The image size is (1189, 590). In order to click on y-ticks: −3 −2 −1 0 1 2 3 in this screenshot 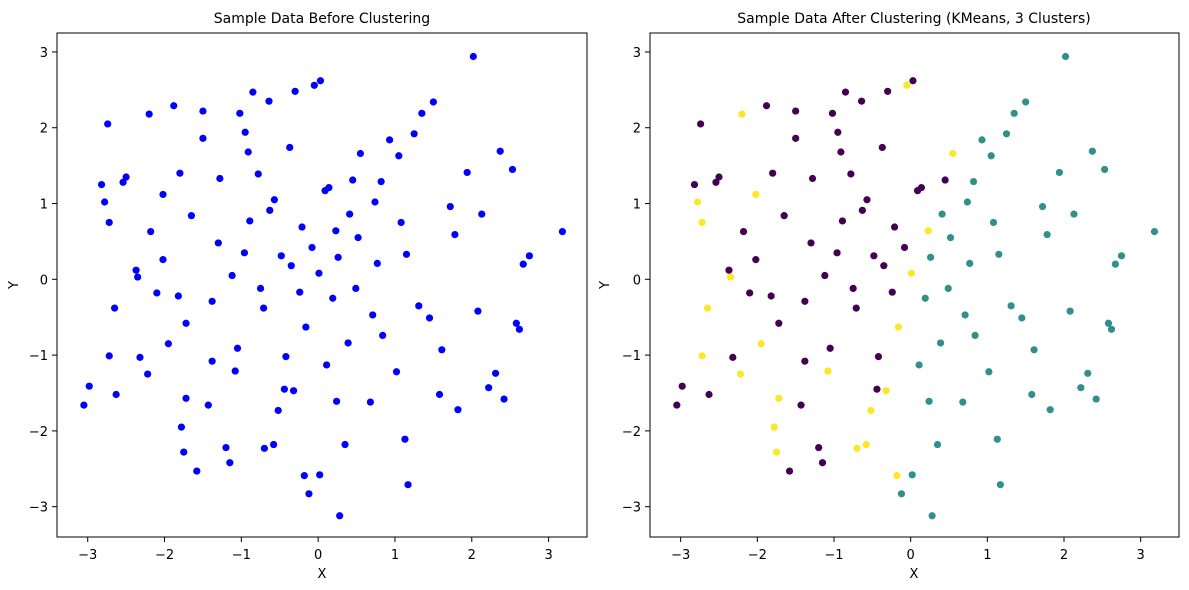, I will do `click(636, 281)`.